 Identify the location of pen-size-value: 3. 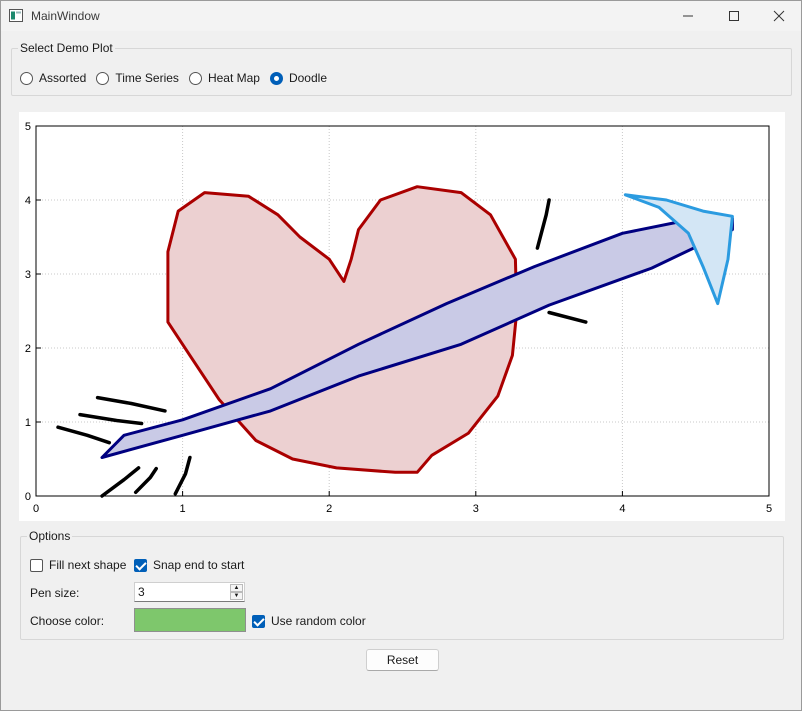
(141, 592).